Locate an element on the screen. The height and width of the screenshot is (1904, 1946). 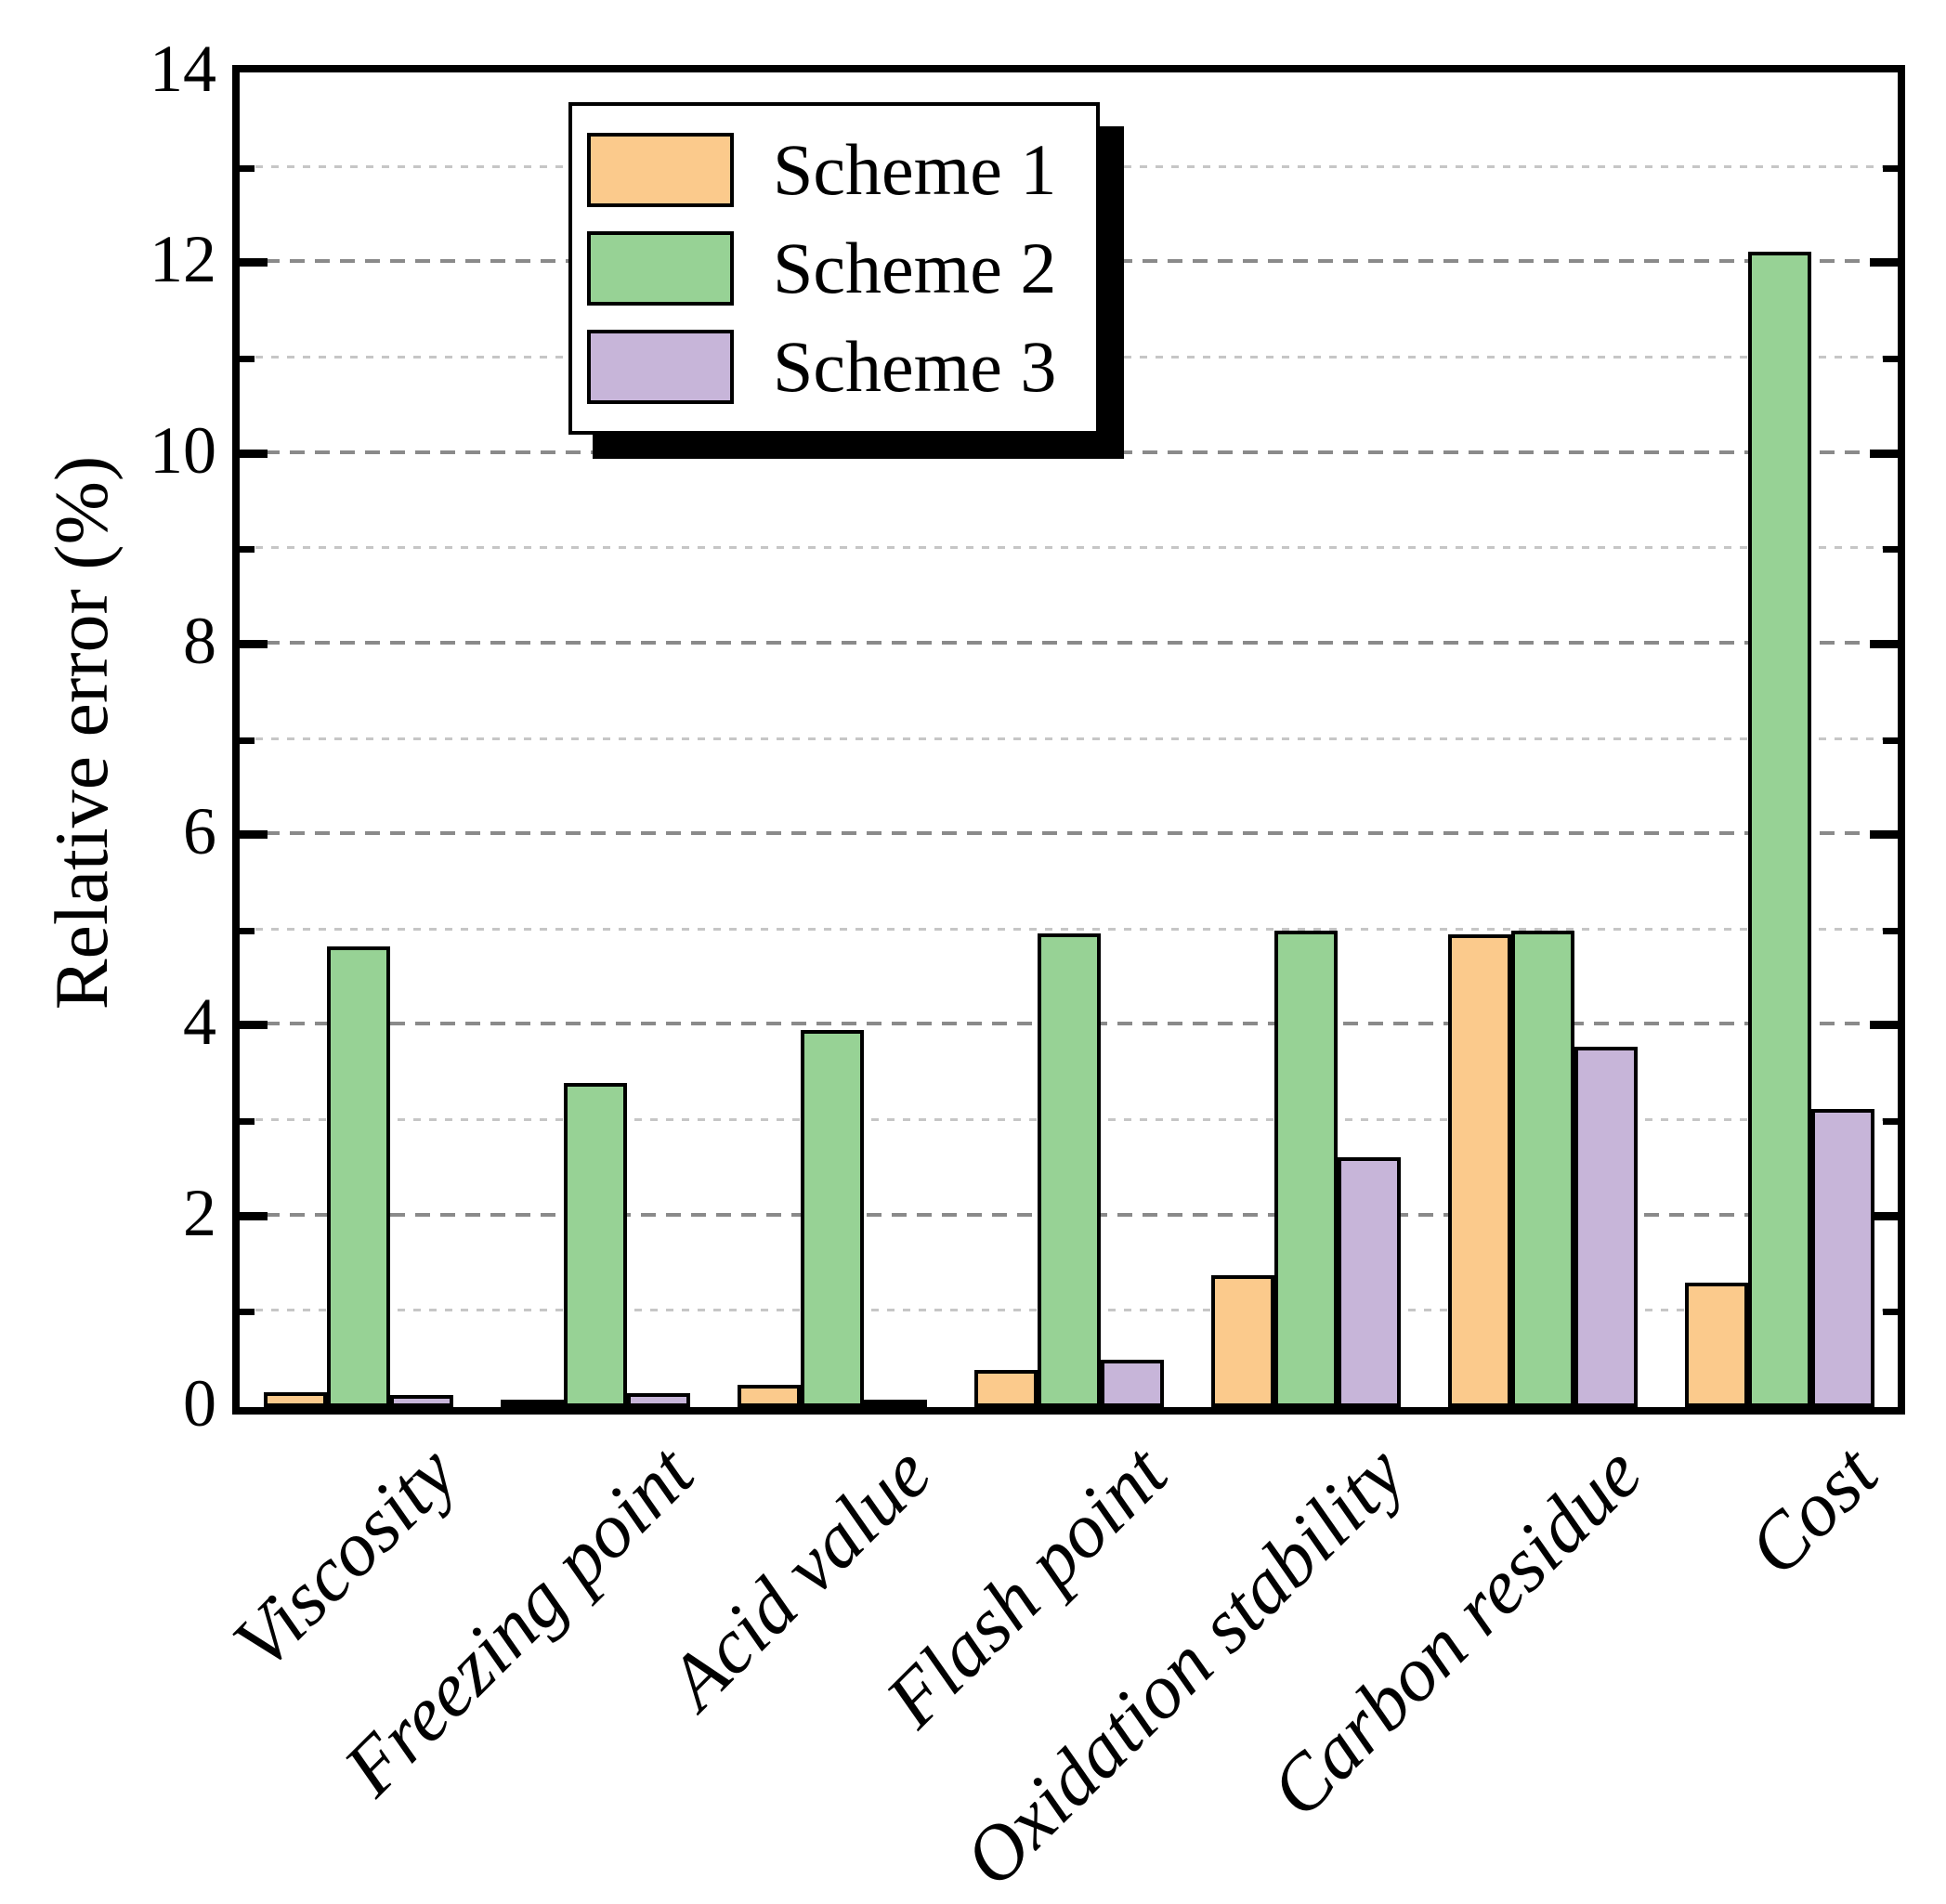
legend-row: Scheme 3 is located at coordinates (841, 367).